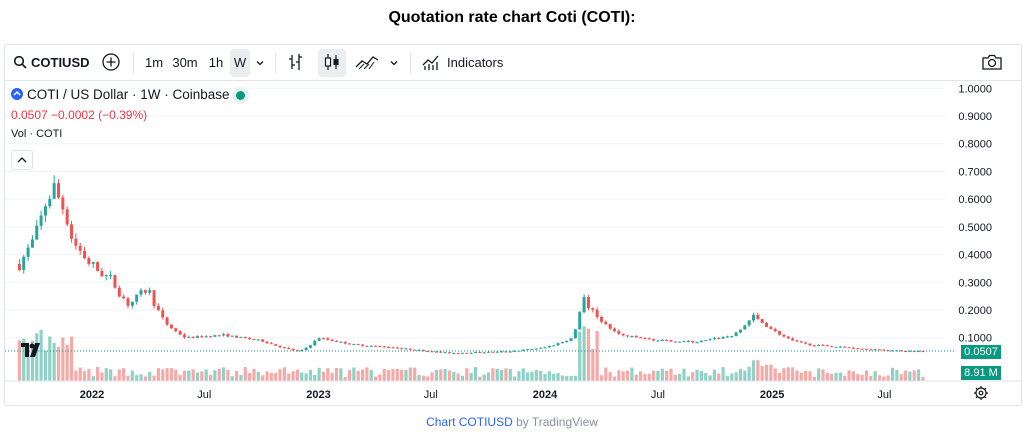 The image size is (1024, 434). Describe the element at coordinates (981, 393) in the screenshot. I see `settings-gear-icon` at that location.